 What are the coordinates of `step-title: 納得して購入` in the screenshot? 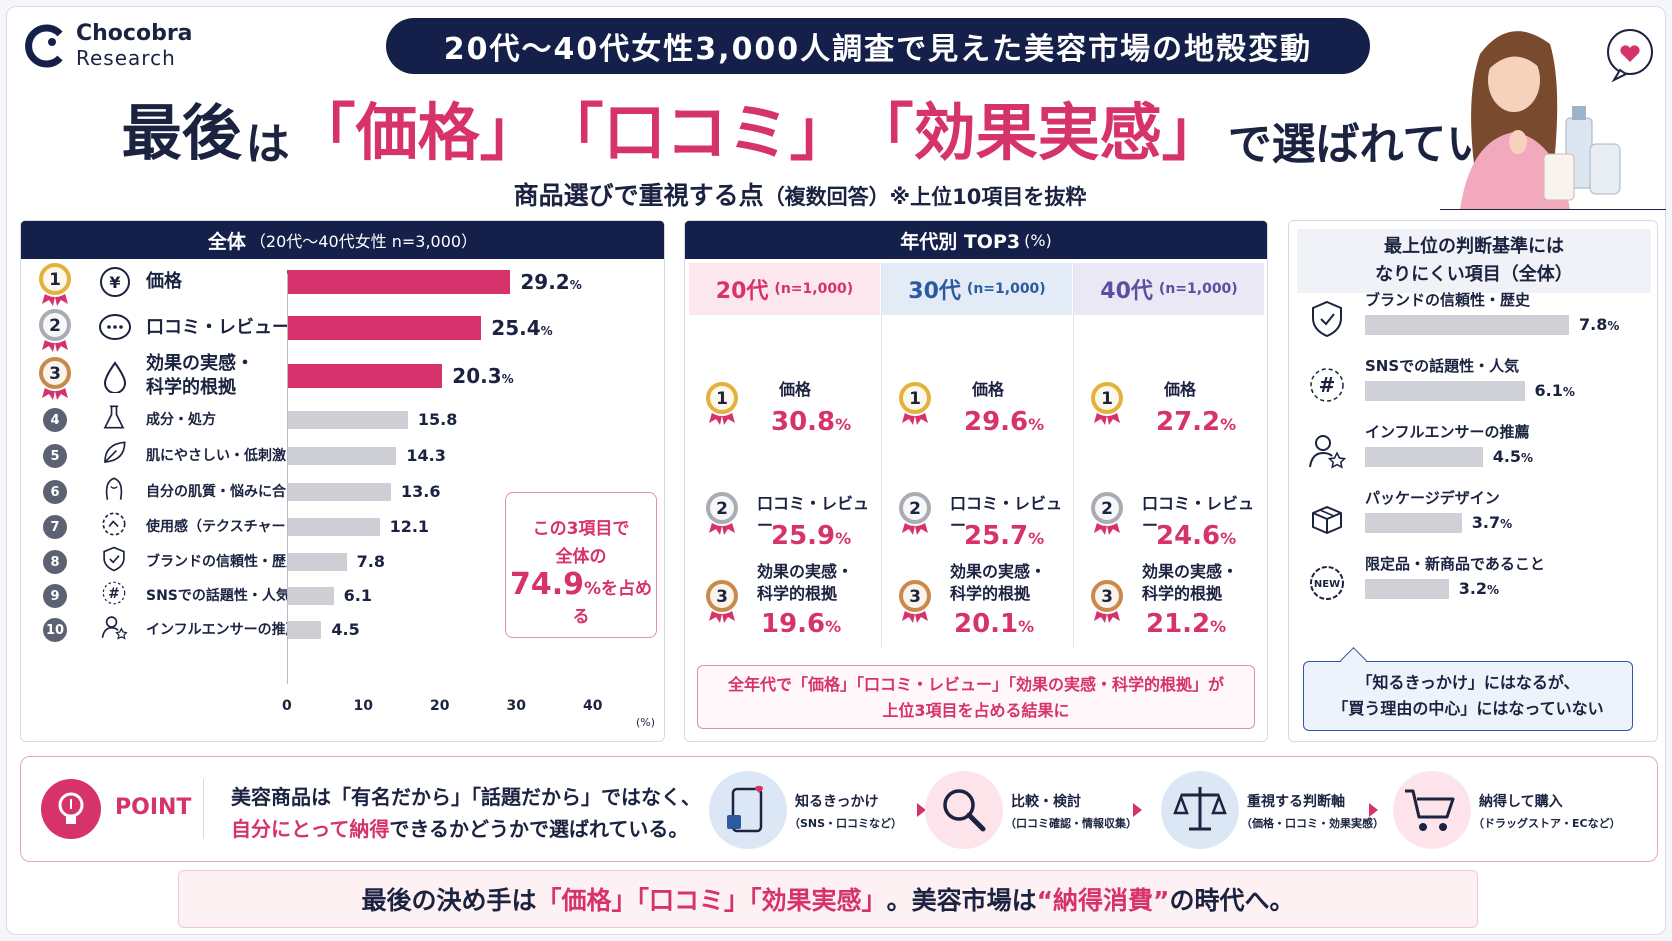 It's located at (1521, 802).